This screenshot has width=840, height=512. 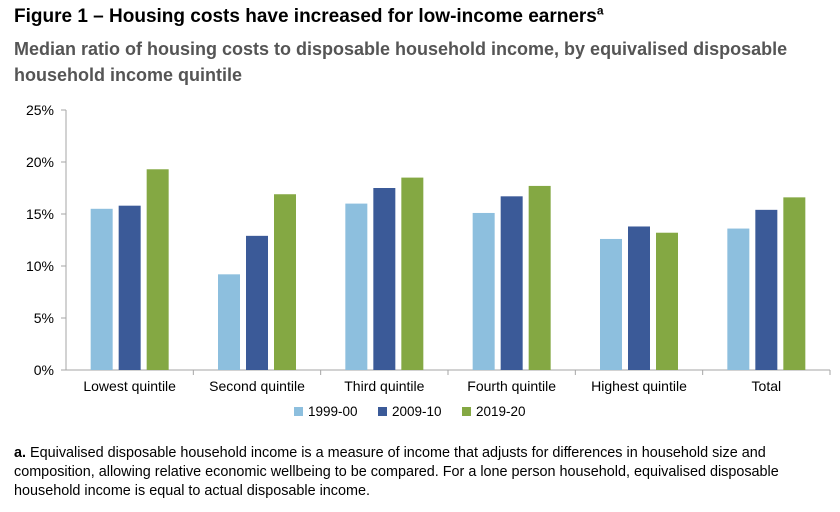 What do you see at coordinates (333, 411) in the screenshot?
I see `legend-label: 1999-00` at bounding box center [333, 411].